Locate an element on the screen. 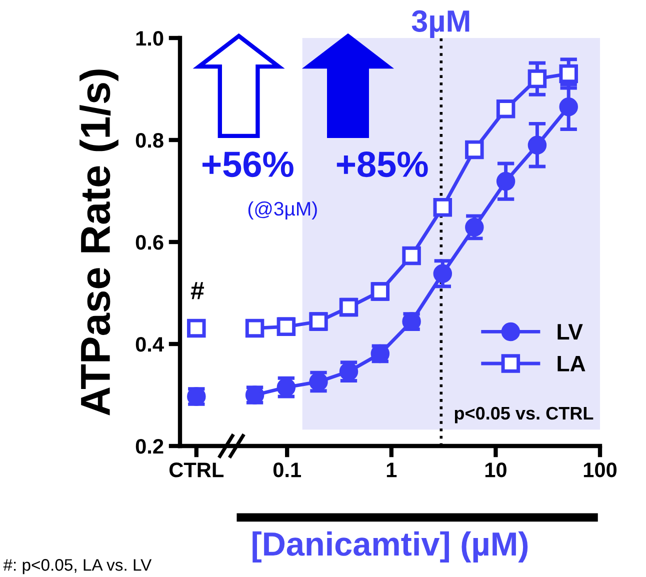 This screenshot has height=577, width=646. x-tick-label: 1 is located at coordinates (391, 470).